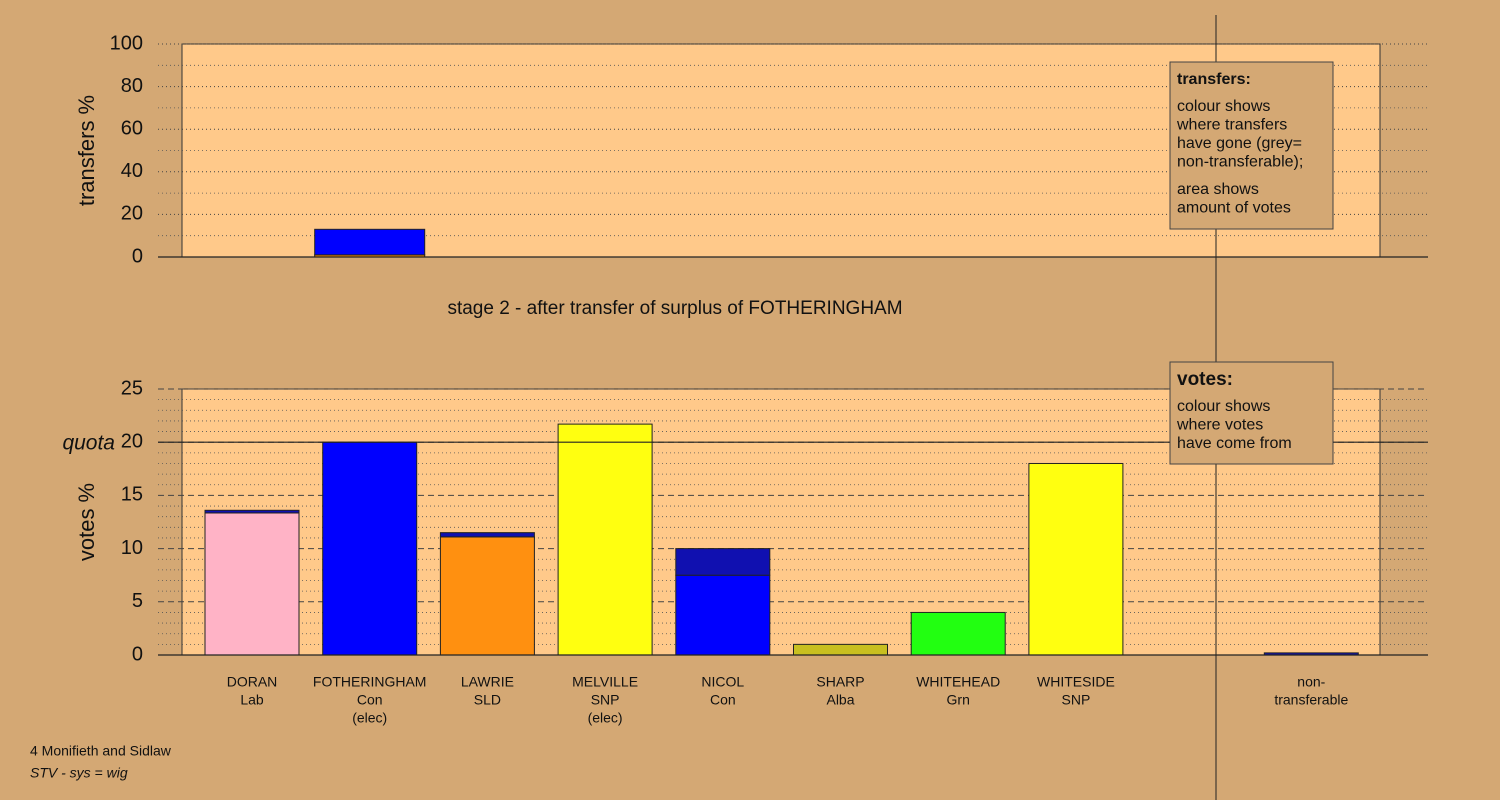  I want to click on y-tick-label: 60, so click(132, 128).